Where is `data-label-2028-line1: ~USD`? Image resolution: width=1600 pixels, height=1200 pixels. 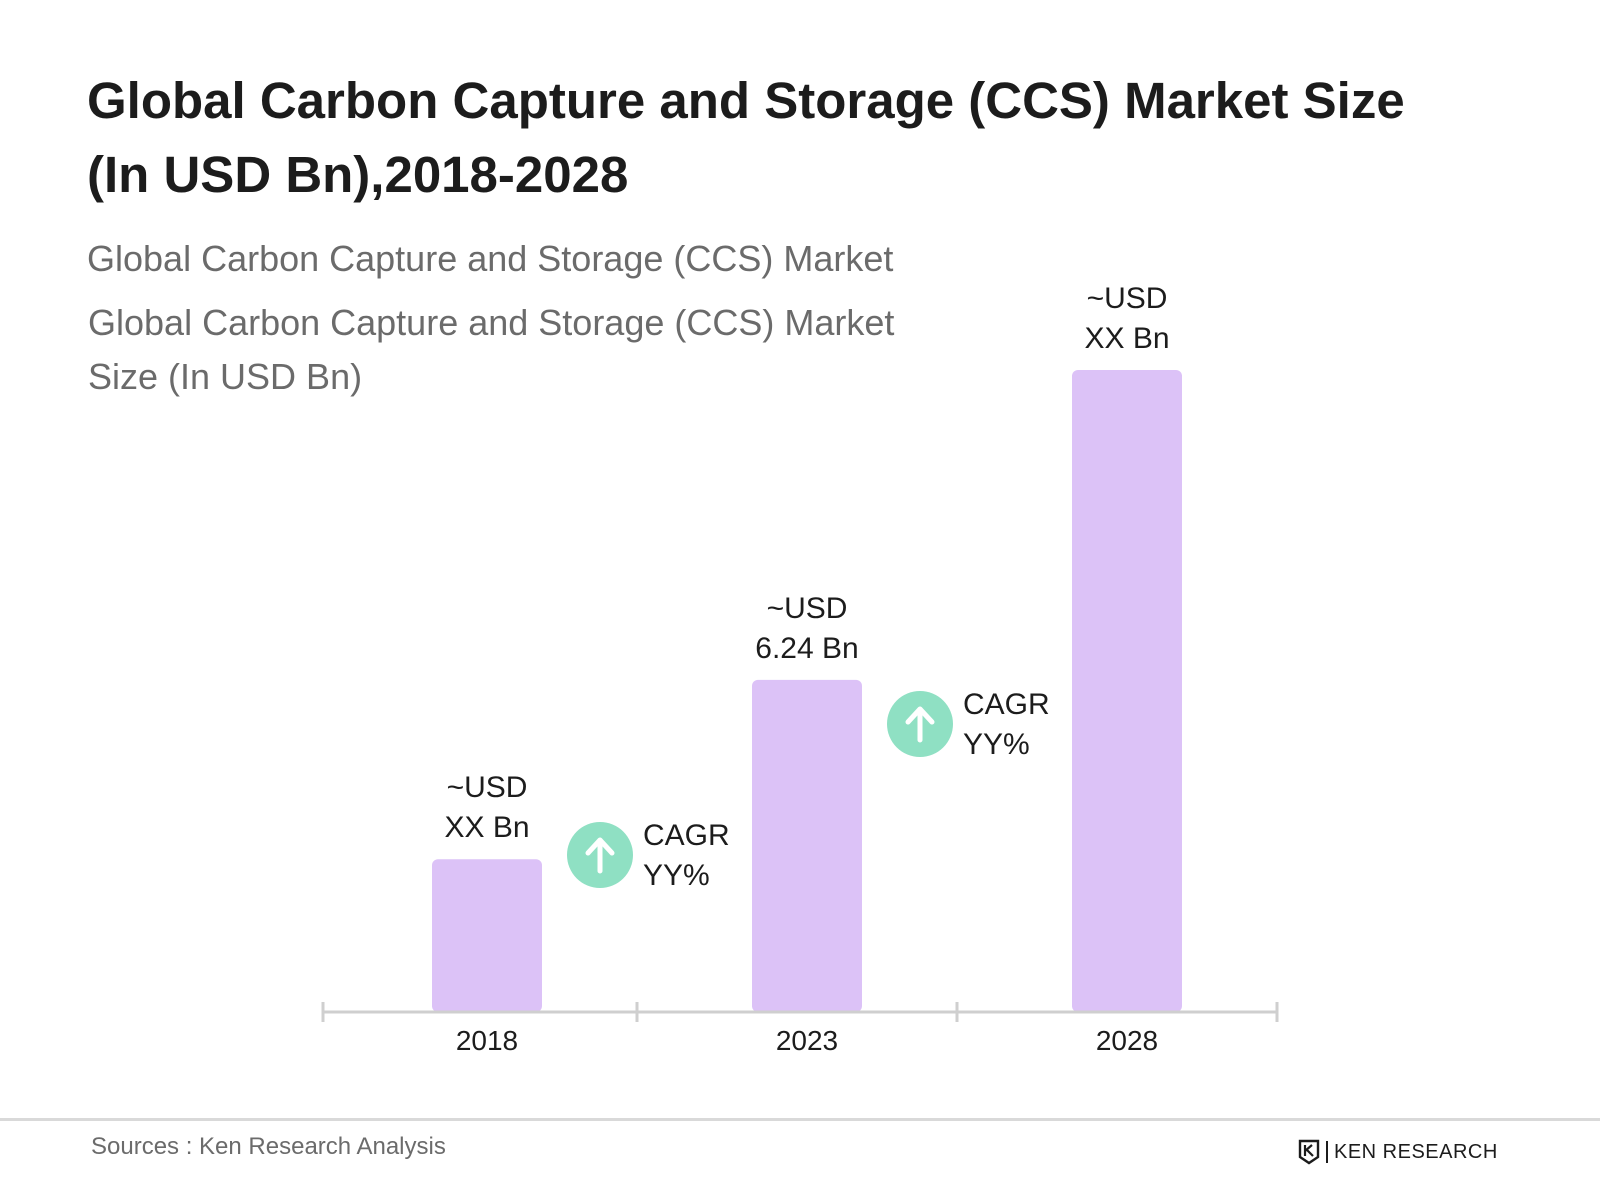 data-label-2028-line1: ~USD is located at coordinates (1127, 298).